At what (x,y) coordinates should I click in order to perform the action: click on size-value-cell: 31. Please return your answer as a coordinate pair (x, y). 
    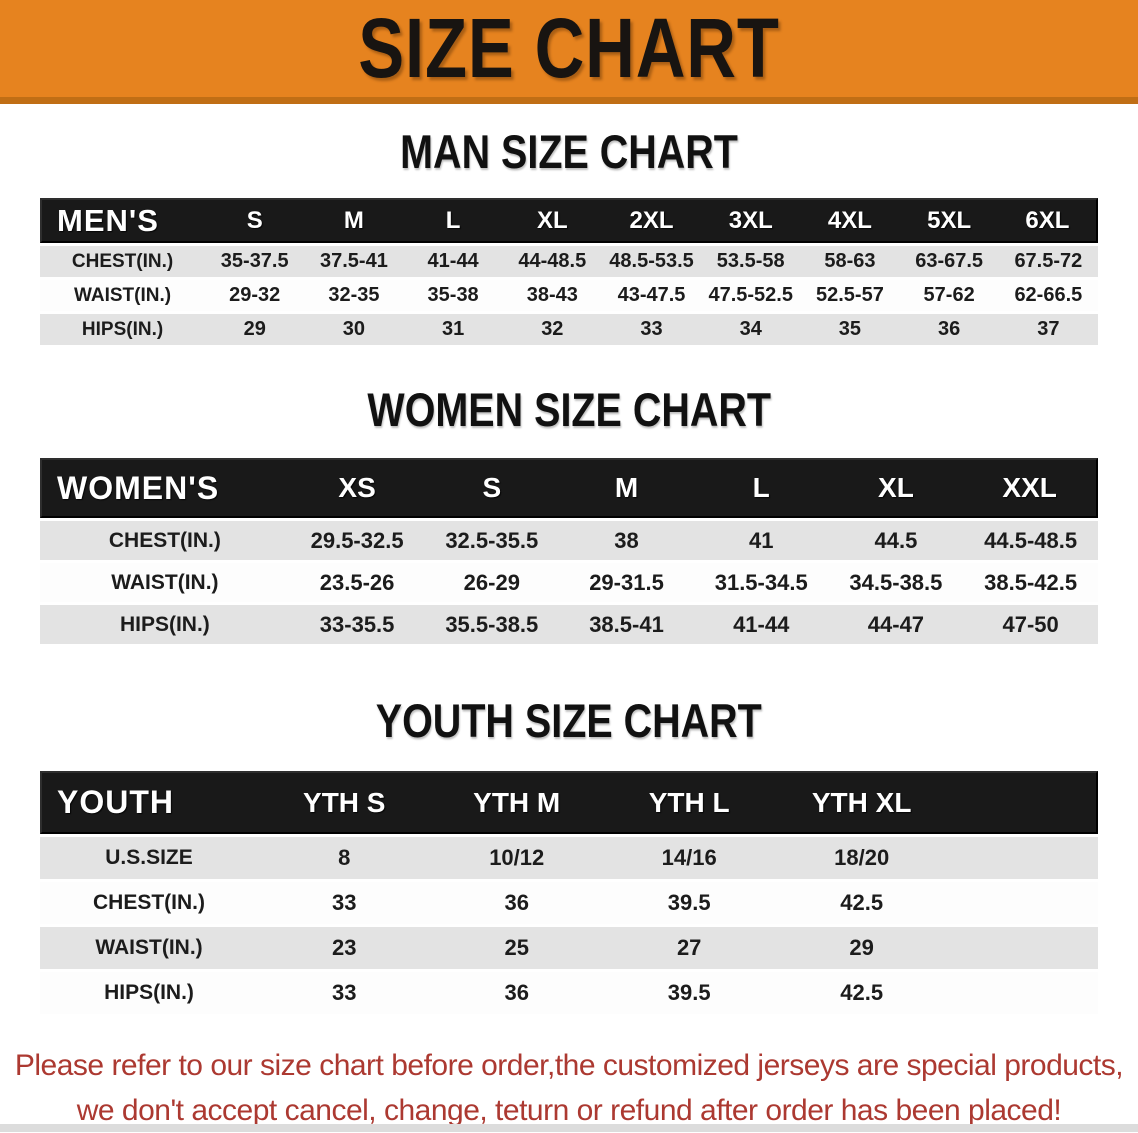
    Looking at the image, I should click on (453, 329).